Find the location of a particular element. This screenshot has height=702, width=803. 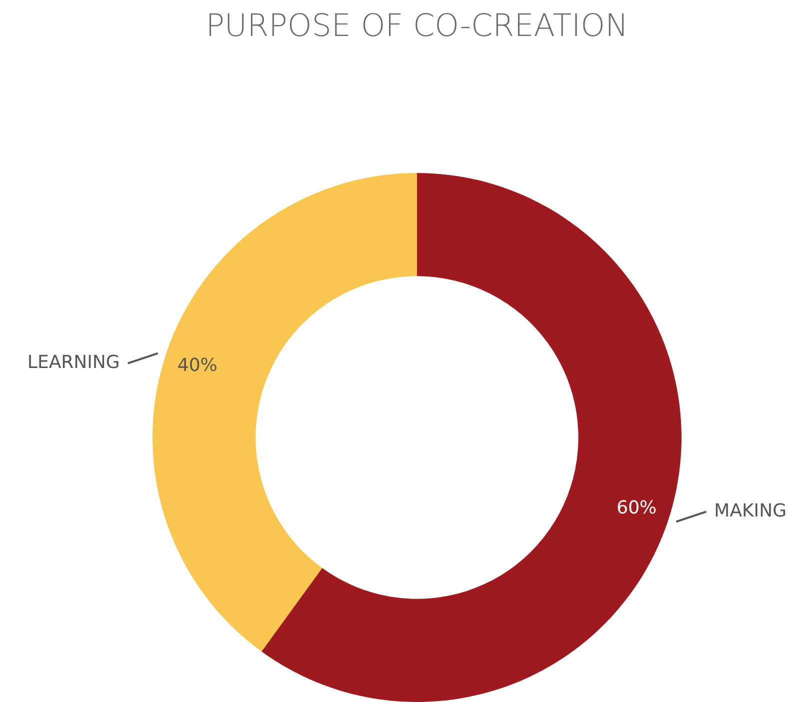

slice-label: MAKING is located at coordinates (750, 511).